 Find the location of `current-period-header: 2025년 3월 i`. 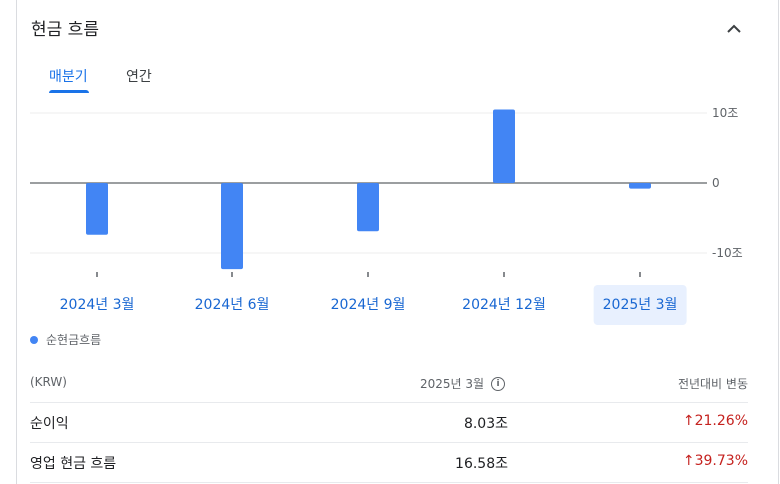

current-period-header: 2025년 3월 i is located at coordinates (463, 383).